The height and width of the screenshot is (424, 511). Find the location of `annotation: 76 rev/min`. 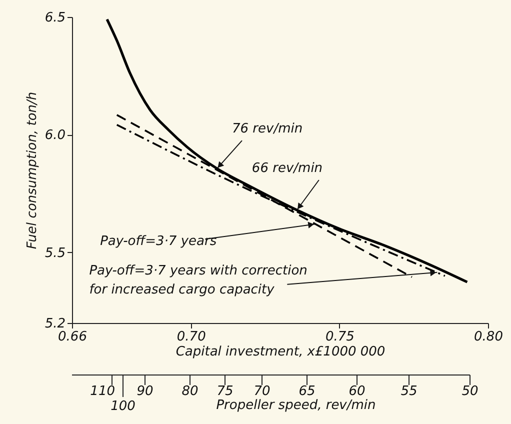

annotation: 76 rev/min is located at coordinates (267, 129).